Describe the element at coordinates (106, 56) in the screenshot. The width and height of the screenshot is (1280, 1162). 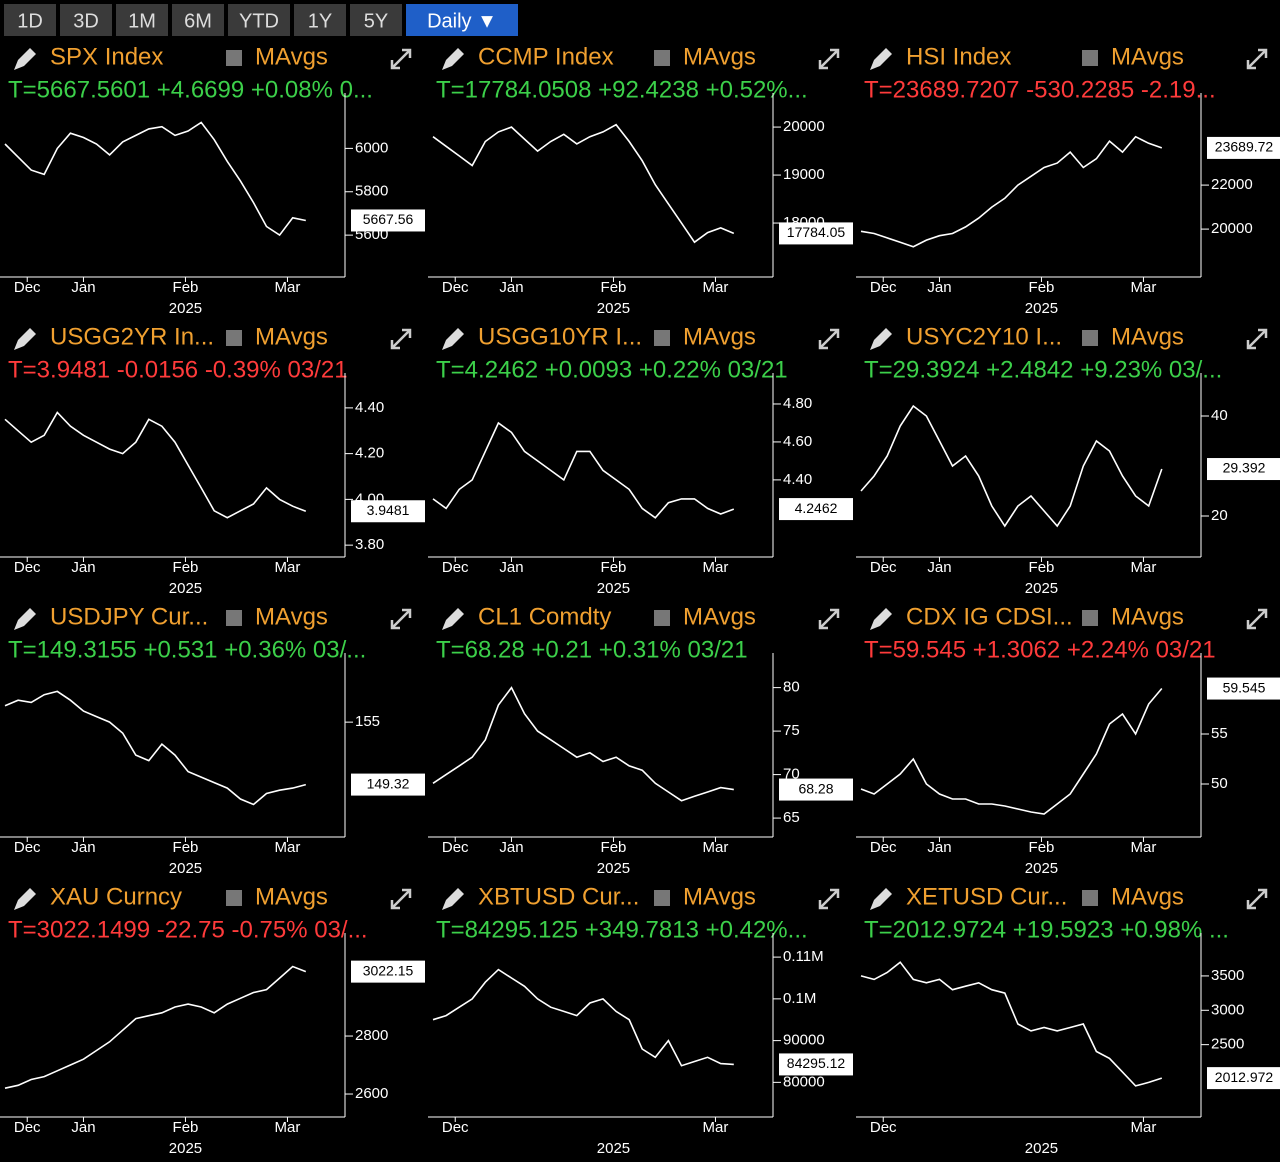
I see `chart-title: SPX Index` at that location.